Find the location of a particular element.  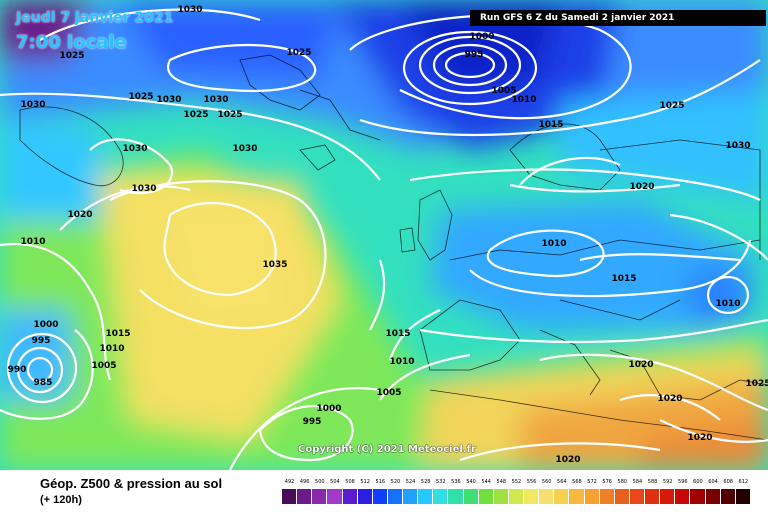

scale-step: 596 is located at coordinates (683, 491).